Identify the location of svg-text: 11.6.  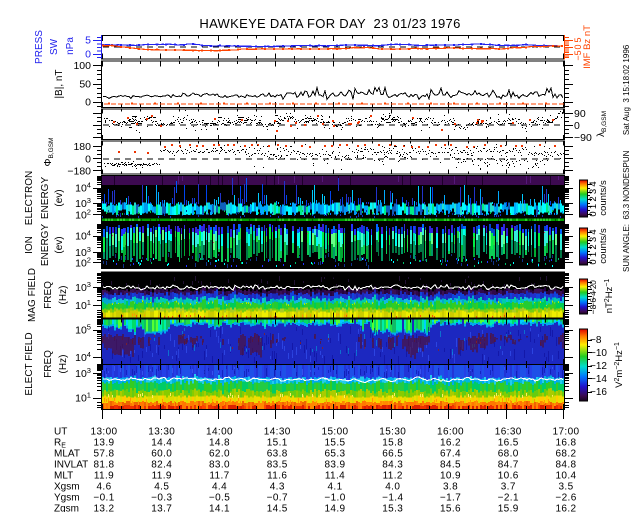
(277, 475).